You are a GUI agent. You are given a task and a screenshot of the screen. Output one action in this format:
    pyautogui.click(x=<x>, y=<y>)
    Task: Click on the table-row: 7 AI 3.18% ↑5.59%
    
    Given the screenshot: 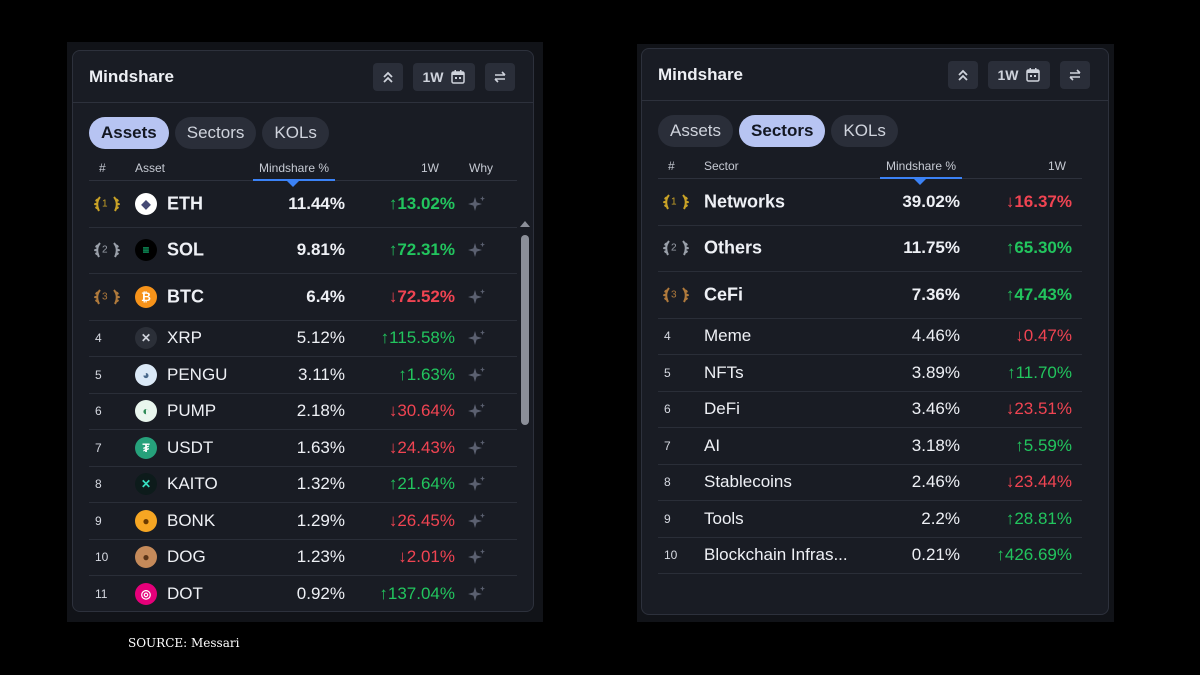 What is the action you would take?
    pyautogui.click(x=870, y=446)
    